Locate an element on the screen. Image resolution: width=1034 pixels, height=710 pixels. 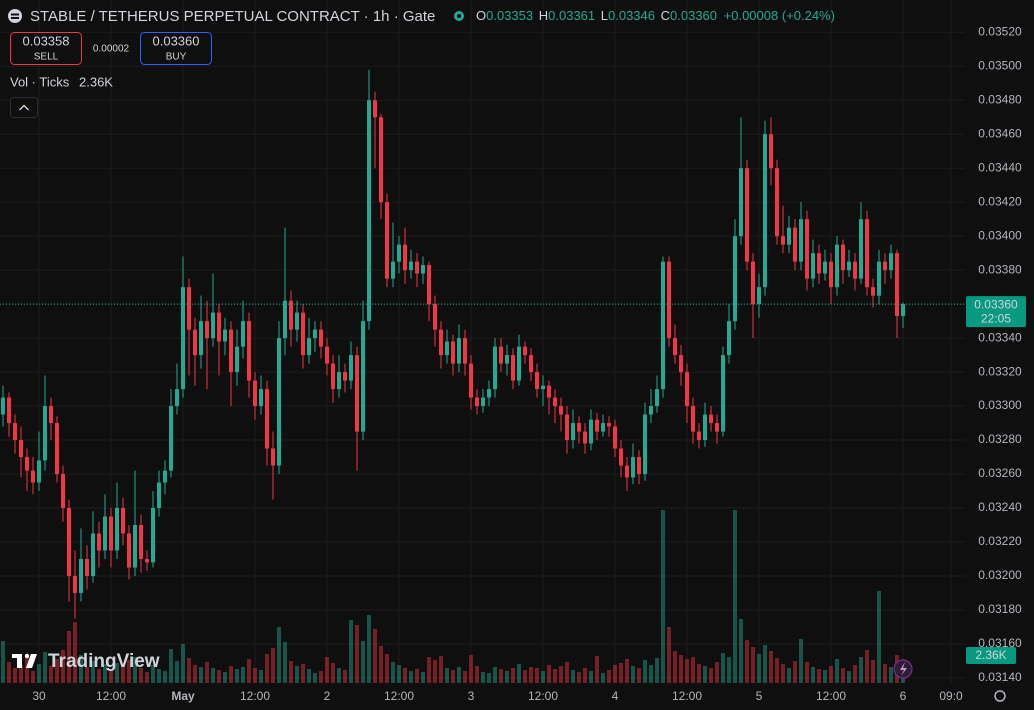
x-tick-label: May is located at coordinates (183, 696).